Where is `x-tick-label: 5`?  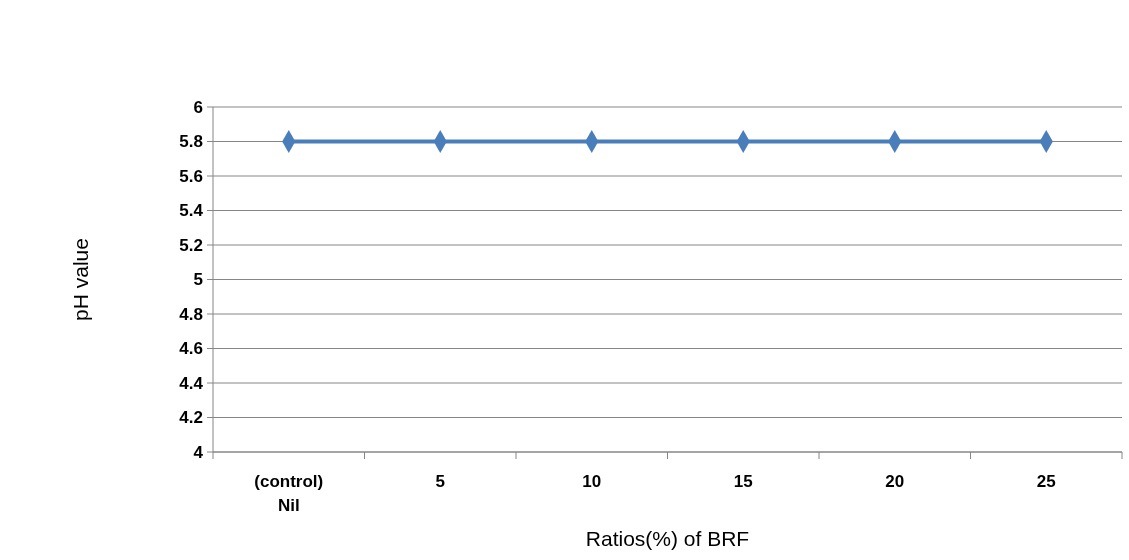 x-tick-label: 5 is located at coordinates (440, 481).